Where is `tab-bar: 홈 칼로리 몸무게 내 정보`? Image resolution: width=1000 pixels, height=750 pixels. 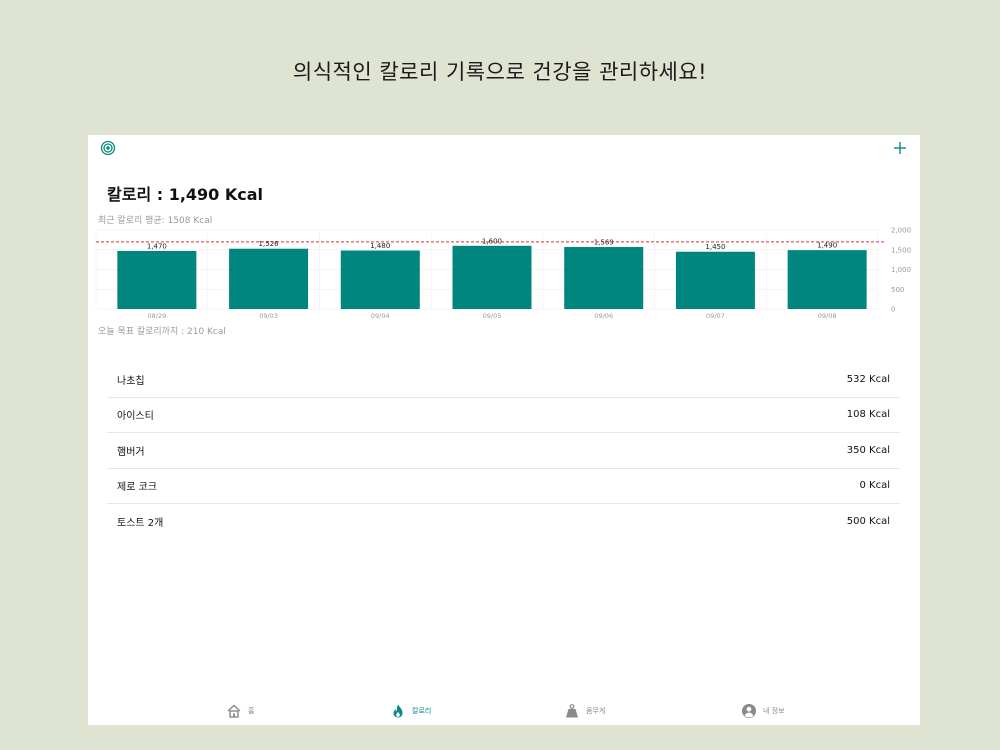
tab-bar: 홈 칼로리 몸무게 내 정보 is located at coordinates (504, 713).